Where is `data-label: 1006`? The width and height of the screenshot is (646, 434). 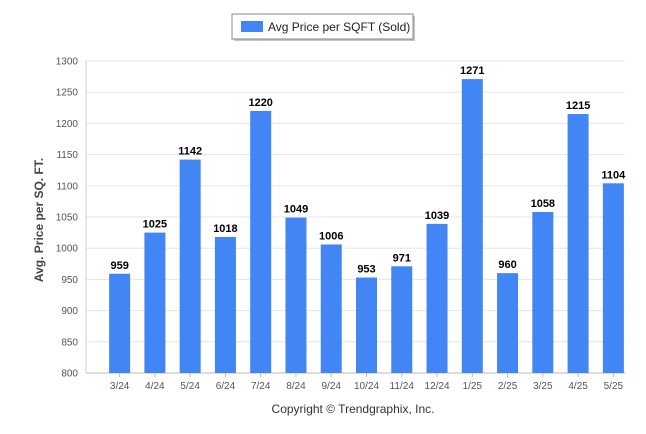
data-label: 1006 is located at coordinates (331, 236).